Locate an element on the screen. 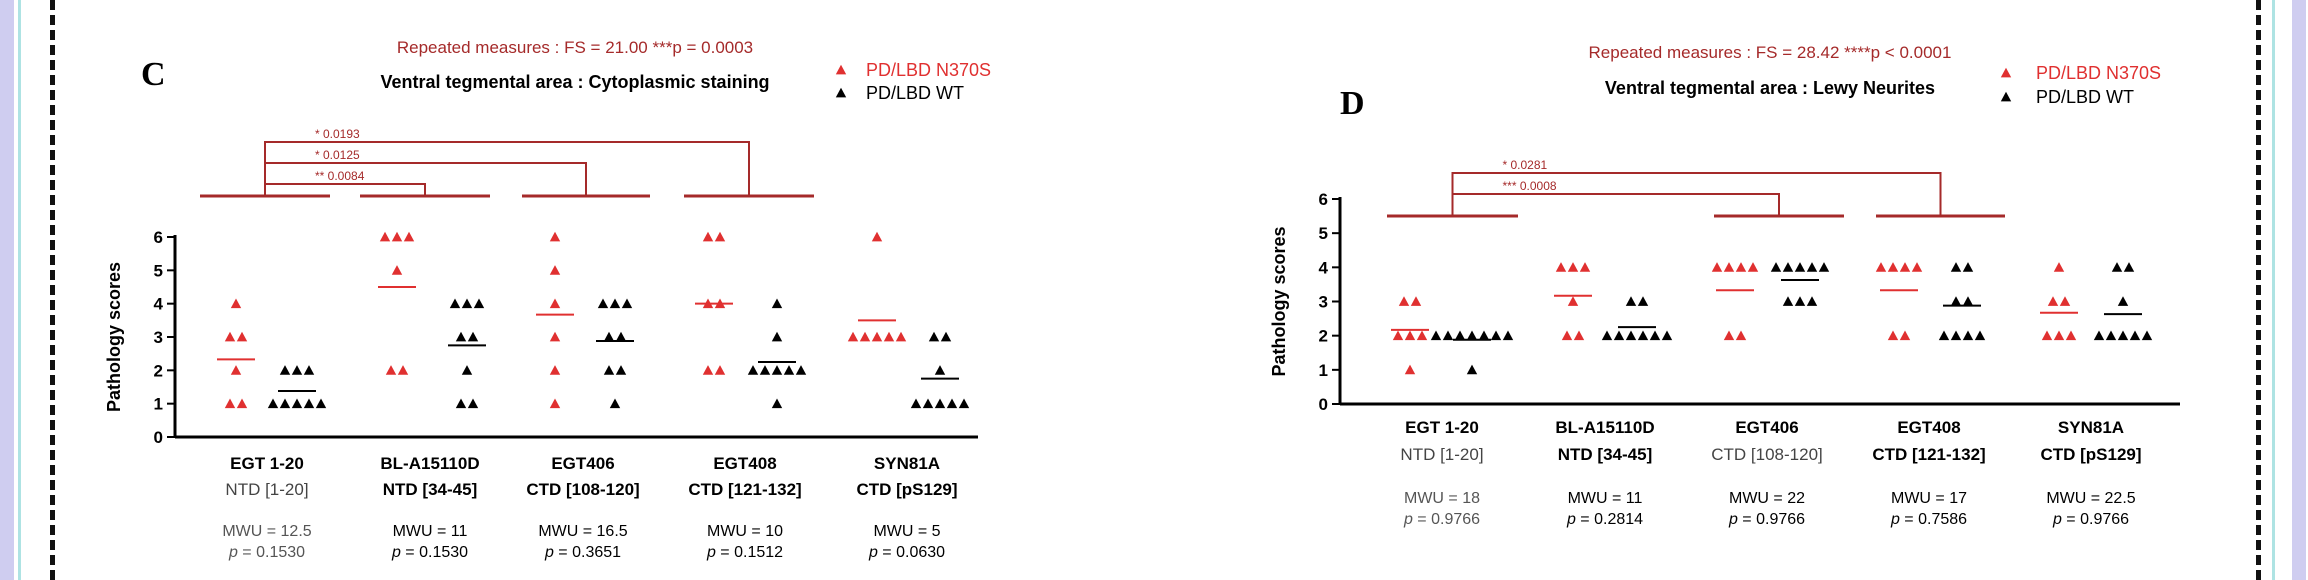 This screenshot has height=580, width=2308. p-value: p = 0.3651 is located at coordinates (582, 552).